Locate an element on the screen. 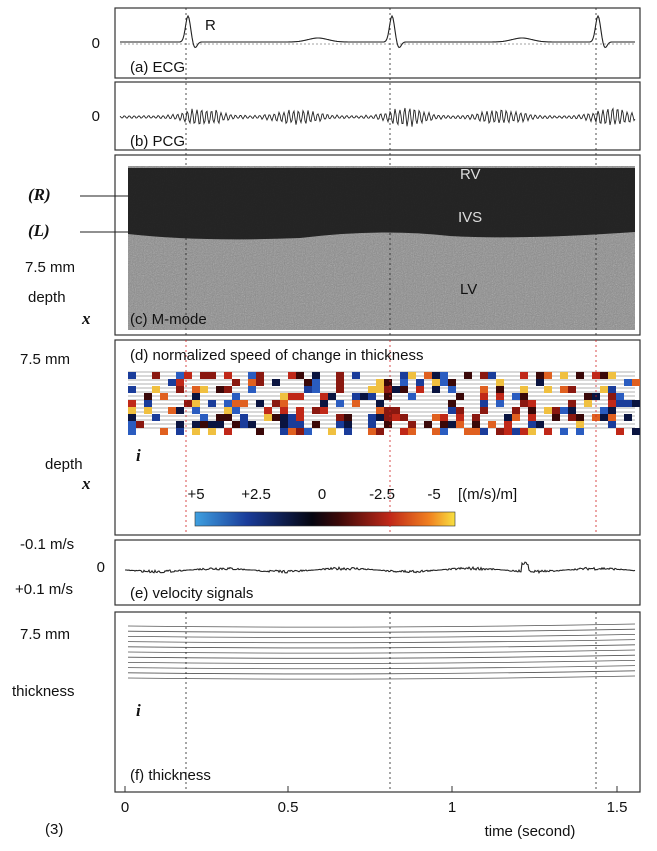  peak-label: R is located at coordinates (210, 25).